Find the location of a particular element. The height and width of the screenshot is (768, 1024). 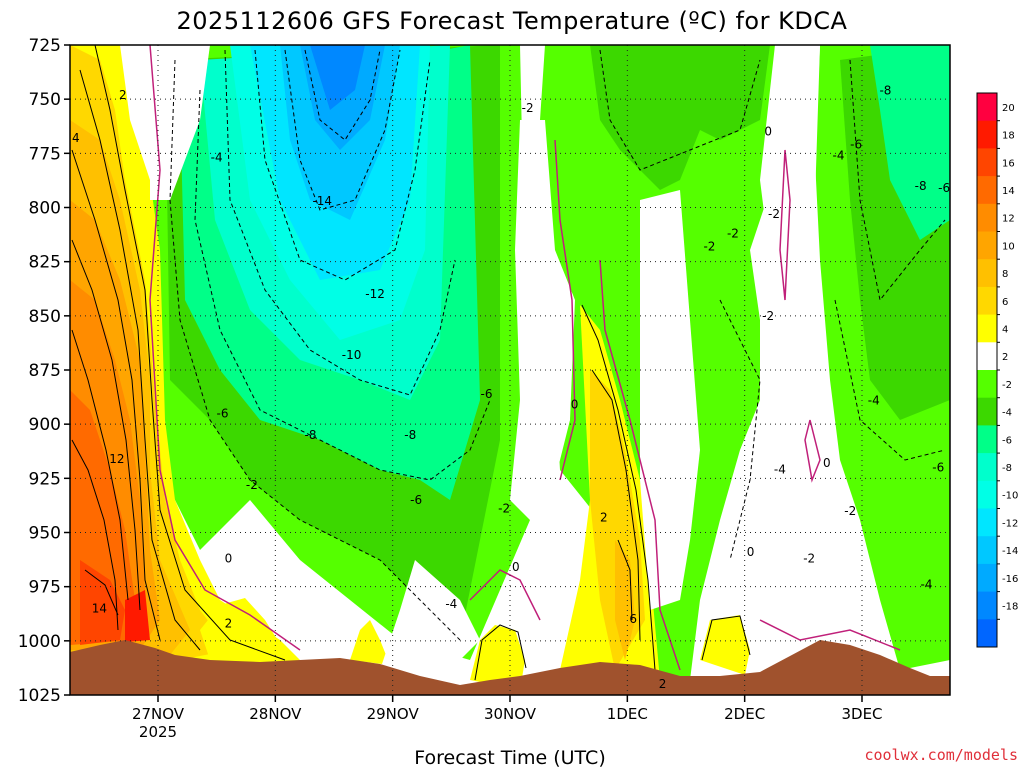

y-tick-label: 950 is located at coordinates (45, 534).